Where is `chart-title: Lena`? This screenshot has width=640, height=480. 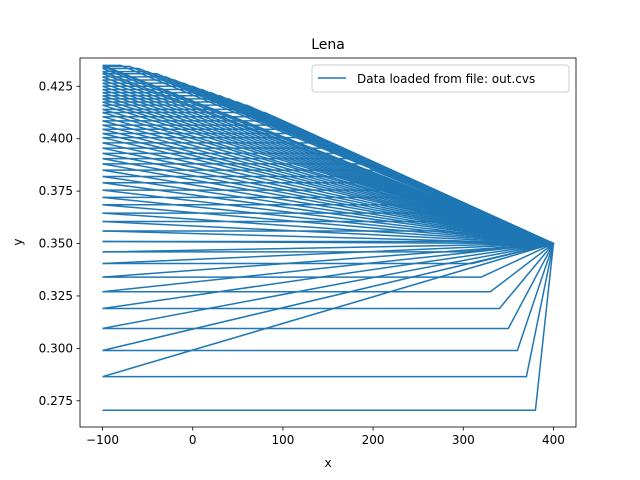
chart-title: Lena is located at coordinates (328, 45).